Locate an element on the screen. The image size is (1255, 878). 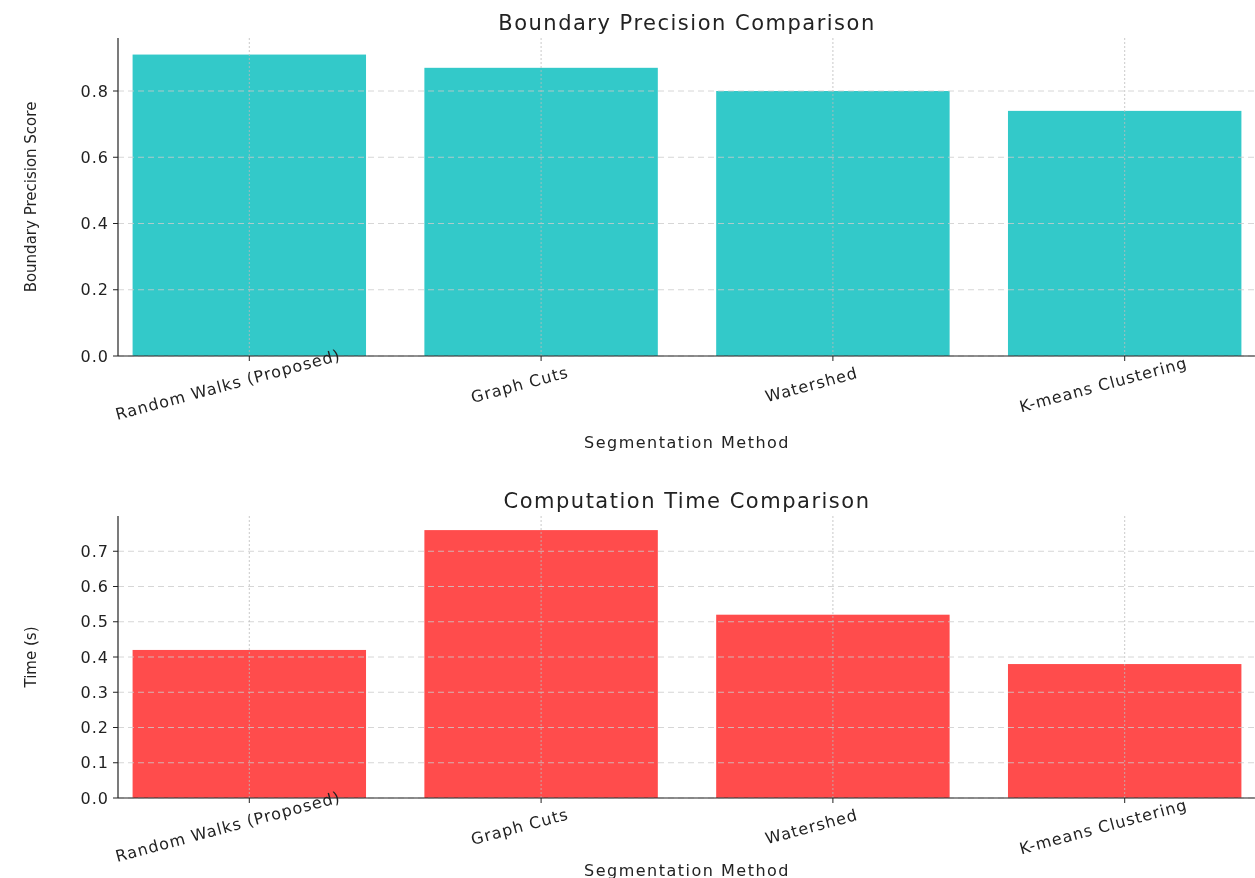
x-axis-title: Segmentation Method is located at coordinates (687, 442).